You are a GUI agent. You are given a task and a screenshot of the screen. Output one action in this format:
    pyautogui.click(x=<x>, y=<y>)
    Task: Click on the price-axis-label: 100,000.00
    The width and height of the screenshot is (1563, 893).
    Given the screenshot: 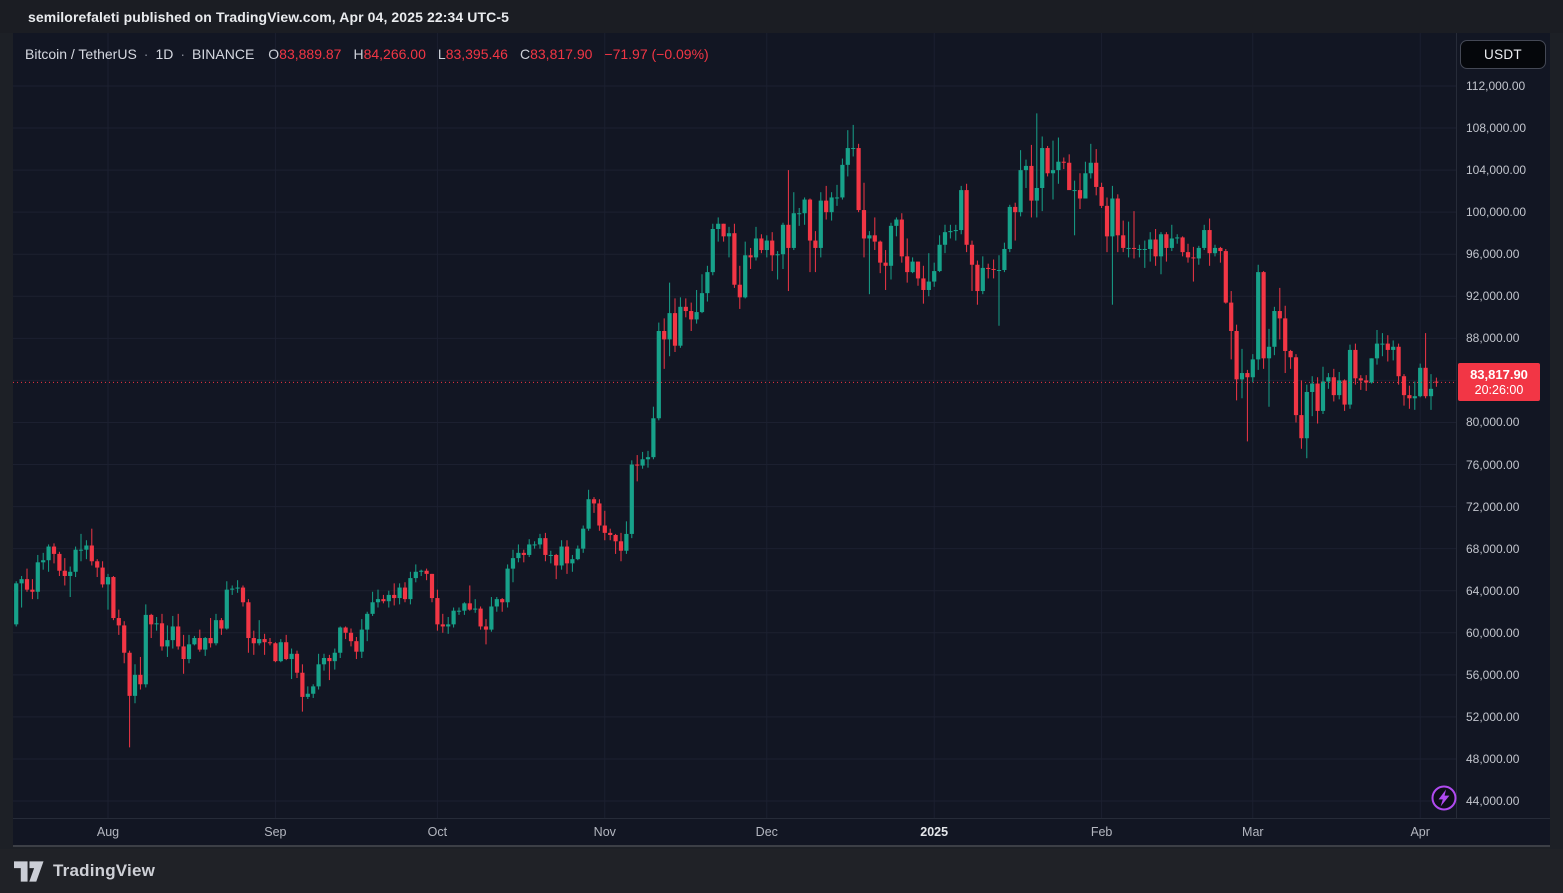 What is the action you would take?
    pyautogui.click(x=1496, y=212)
    